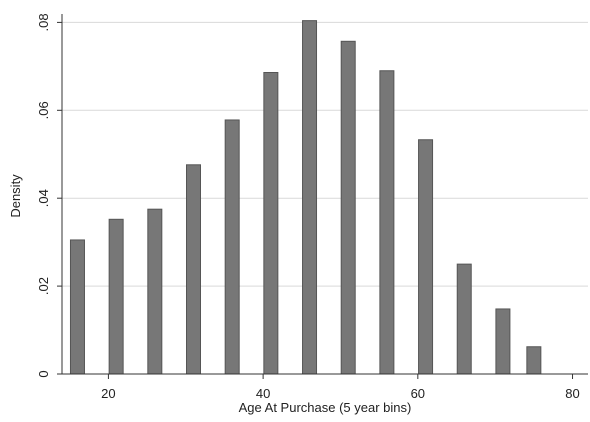  I want to click on y-tick-label: .04, so click(43, 198).